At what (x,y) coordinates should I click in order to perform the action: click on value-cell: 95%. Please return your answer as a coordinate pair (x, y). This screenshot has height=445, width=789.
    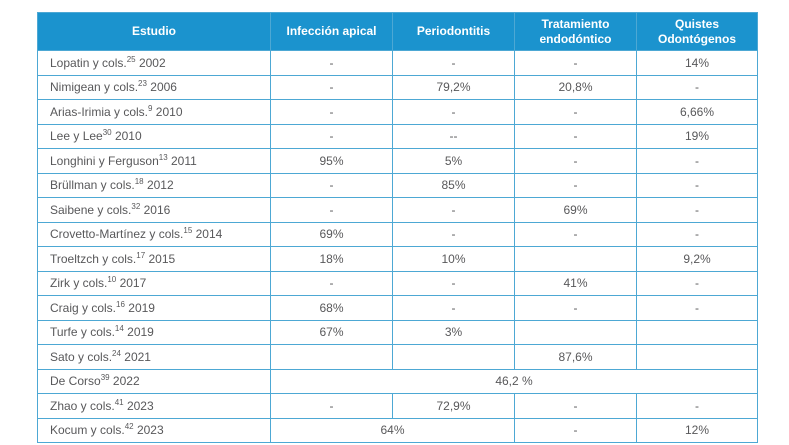
    Looking at the image, I should click on (331, 161).